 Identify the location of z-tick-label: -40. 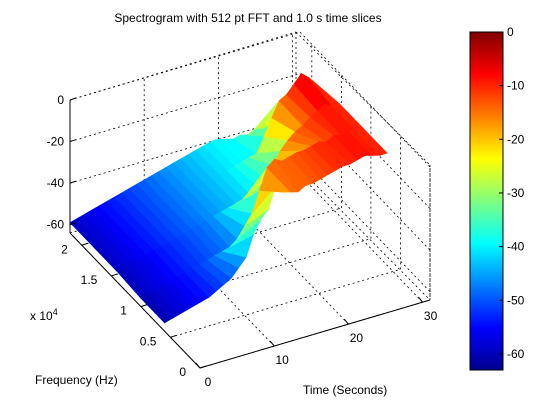
(56, 183).